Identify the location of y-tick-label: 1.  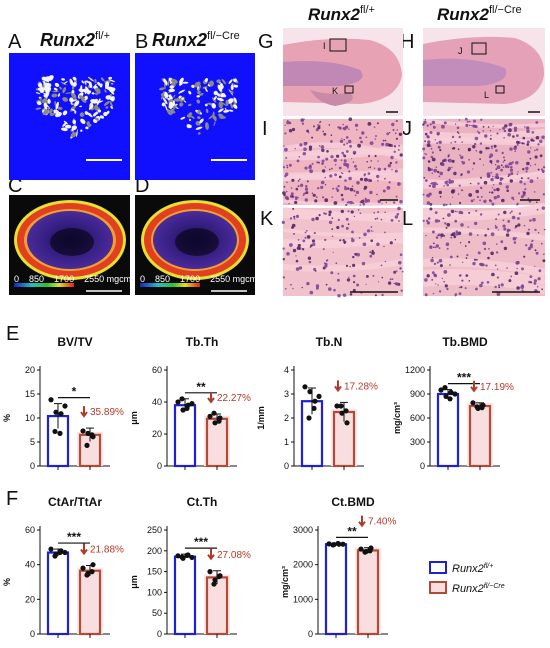
(286, 442).